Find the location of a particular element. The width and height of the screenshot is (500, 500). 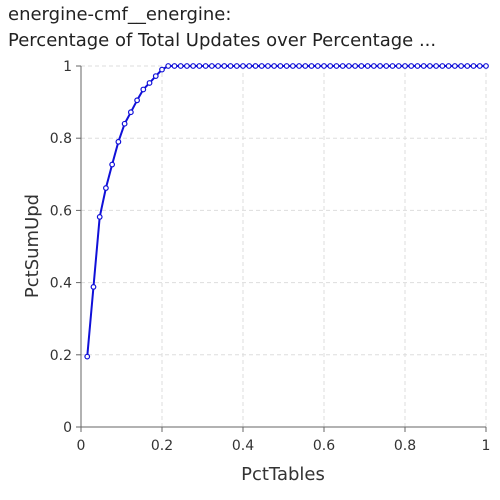

y-axis-label: PctSumUpd is located at coordinates (32, 246).